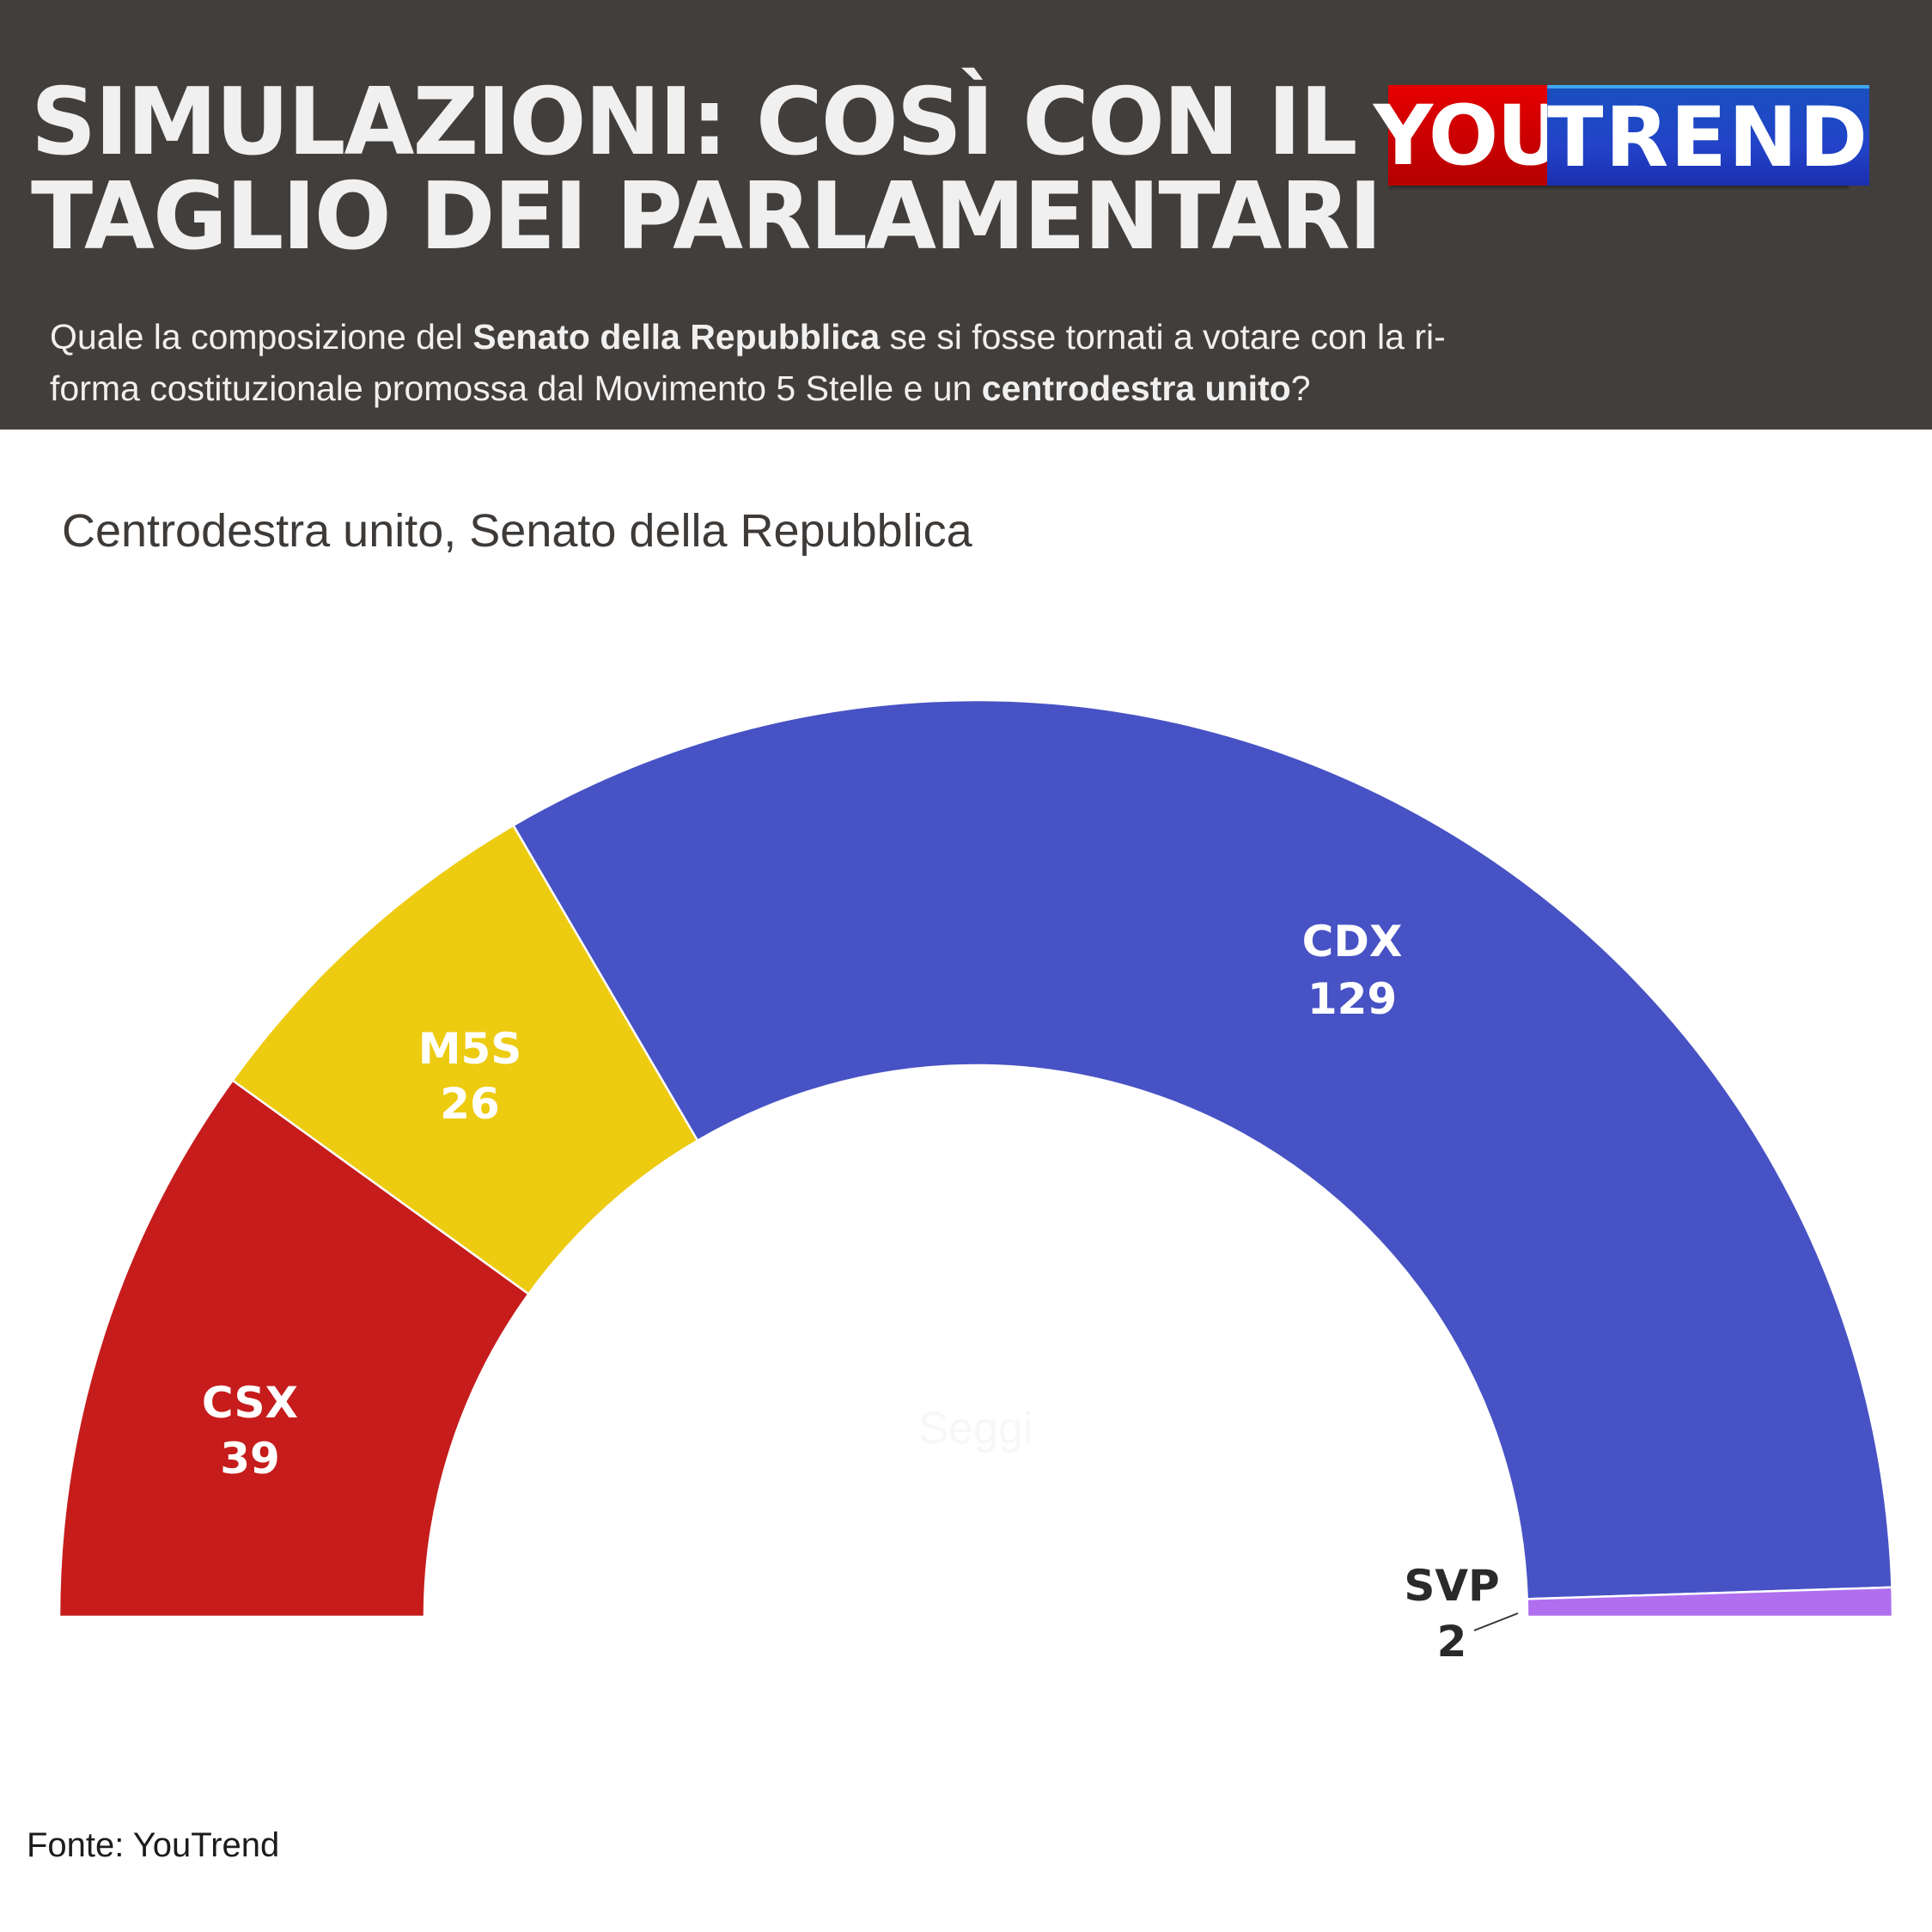 The height and width of the screenshot is (1932, 1932). Describe the element at coordinates (1163, 337) in the screenshot. I see `subtitle-text: se si fosse tornati a votare con la ri-` at that location.